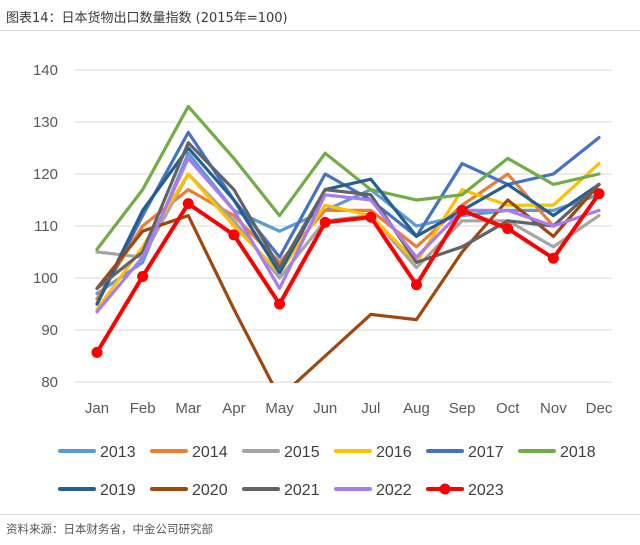  I want to click on source-note: 资料来源：日本财务省，中金公司研究部, so click(109, 529).